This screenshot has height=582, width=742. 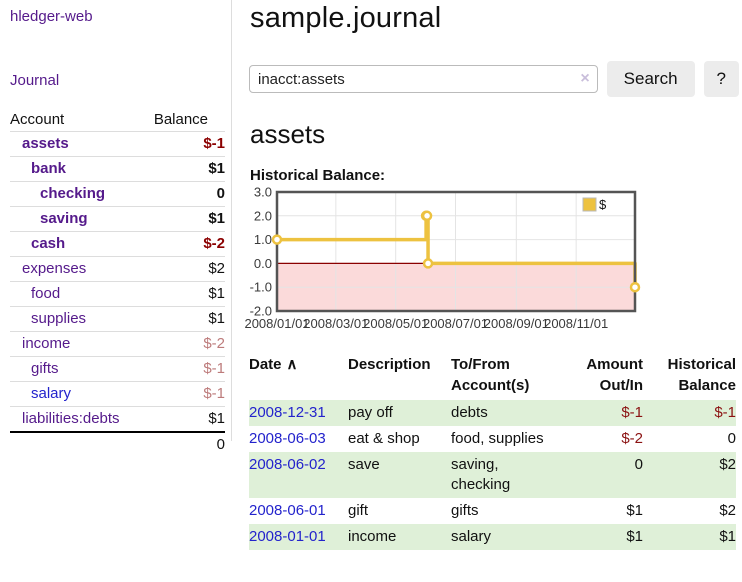 I want to click on sidebar-account-link-income: income, so click(x=46, y=343).